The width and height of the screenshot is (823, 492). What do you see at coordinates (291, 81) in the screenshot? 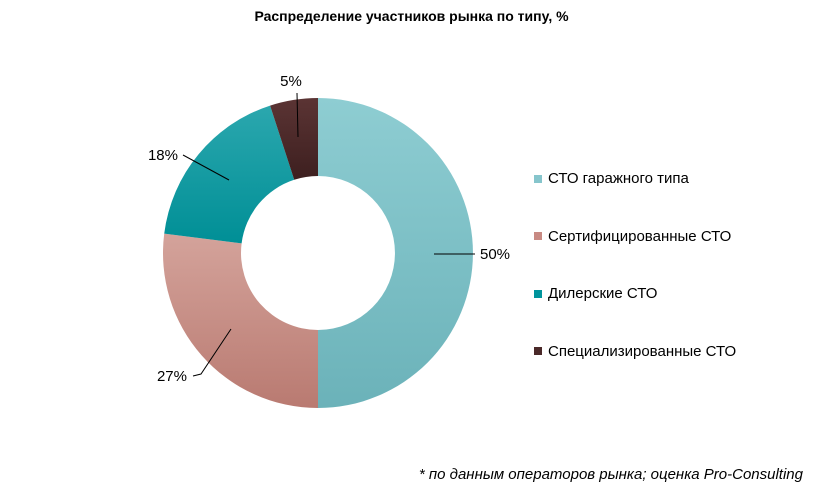
I see `slice-specialized-data-label: 5%` at bounding box center [291, 81].